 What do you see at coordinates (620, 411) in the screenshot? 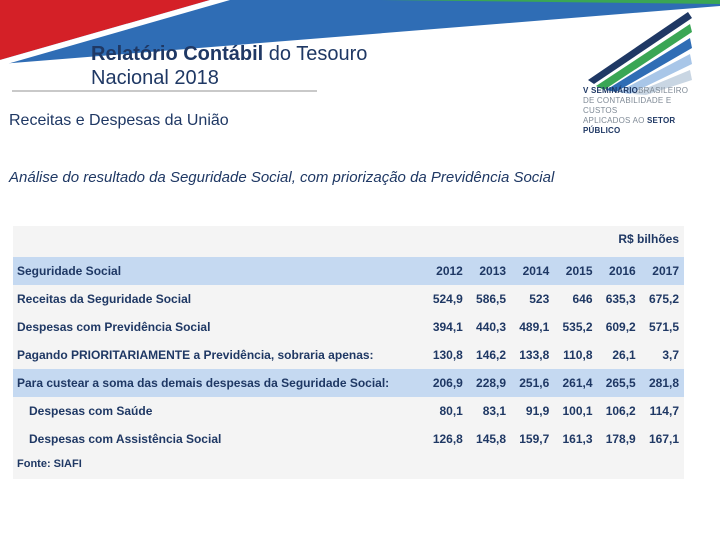
I see `cell: 106,2` at bounding box center [620, 411].